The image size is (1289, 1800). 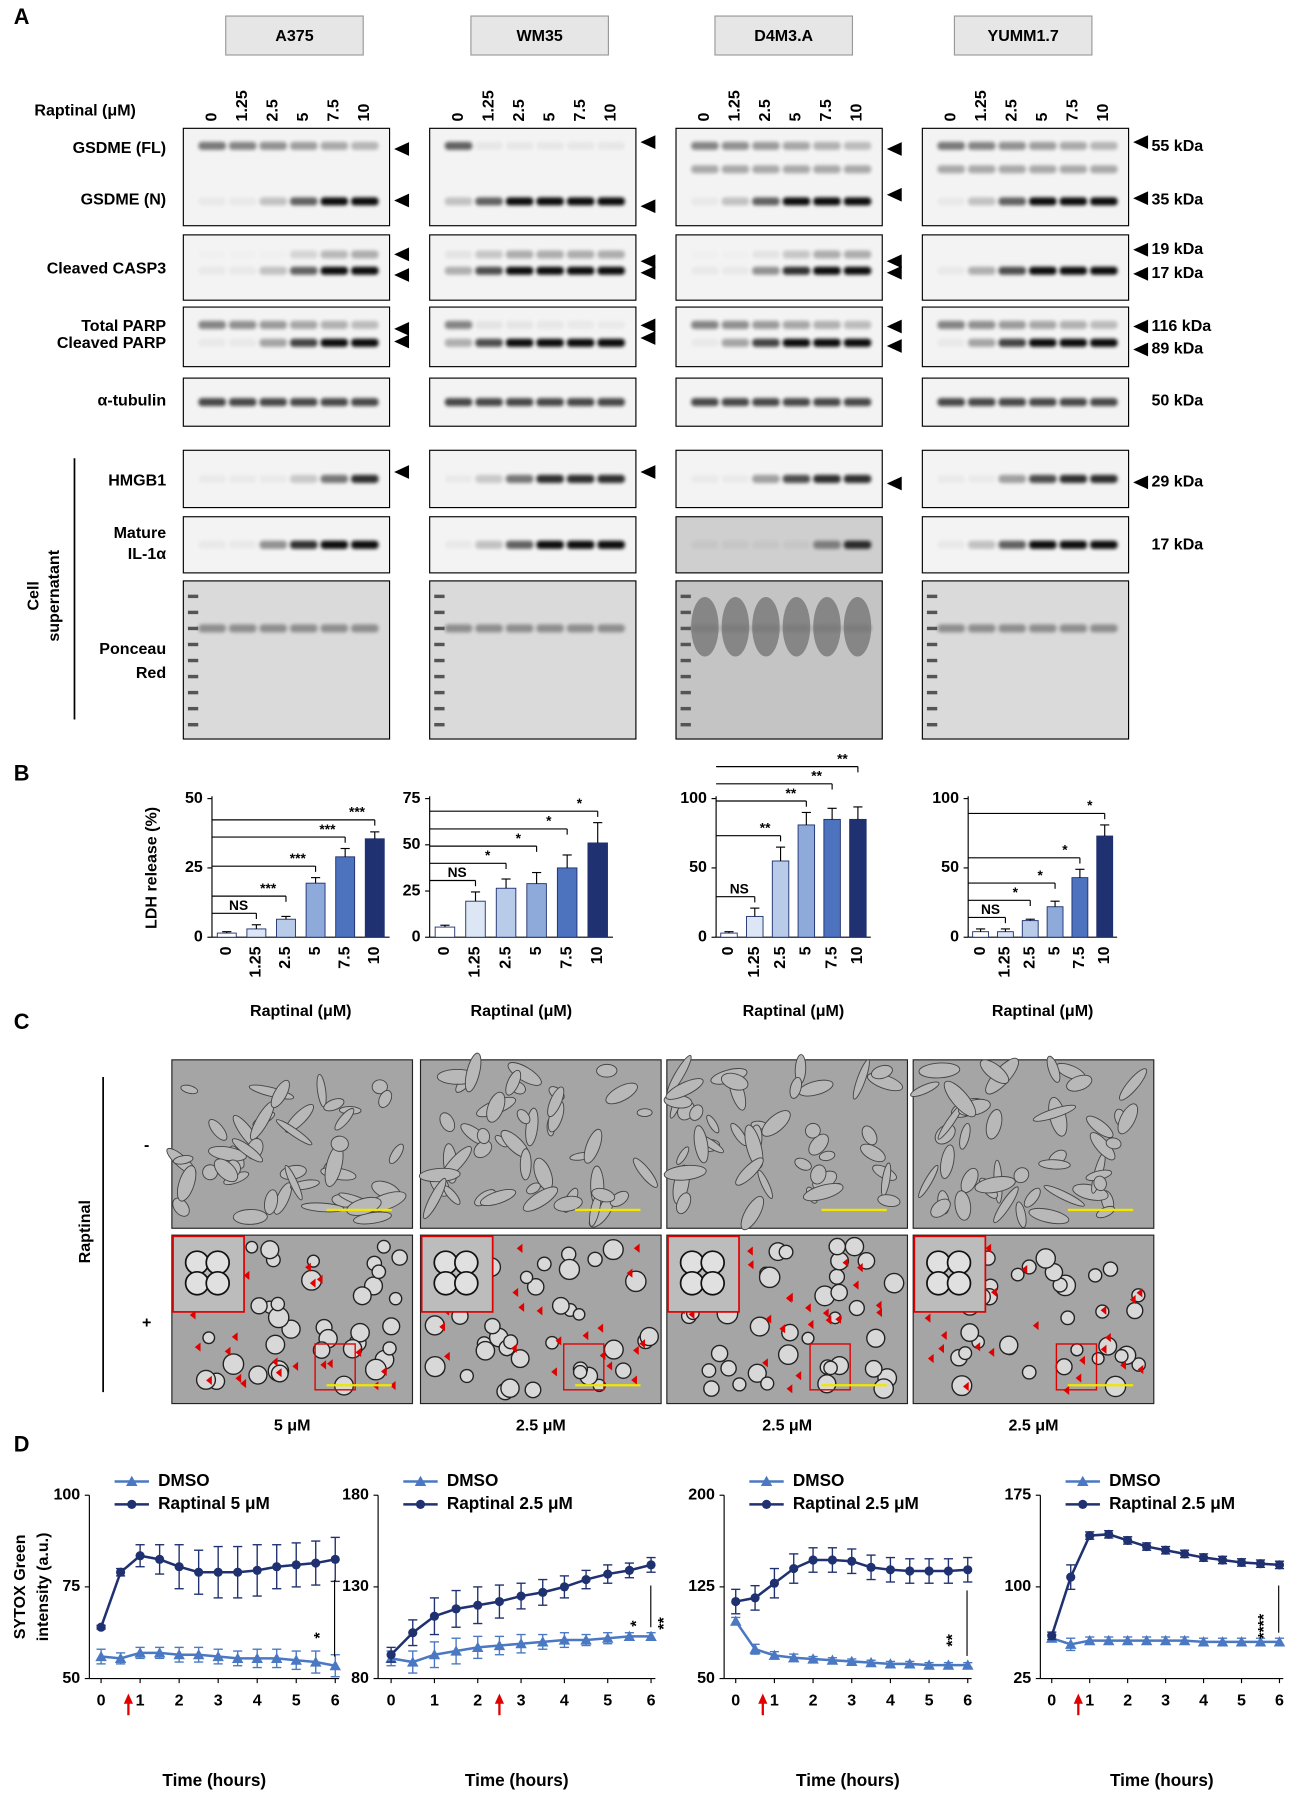 What do you see at coordinates (1078, 1698) in the screenshot?
I see `treatment-arrowhead` at bounding box center [1078, 1698].